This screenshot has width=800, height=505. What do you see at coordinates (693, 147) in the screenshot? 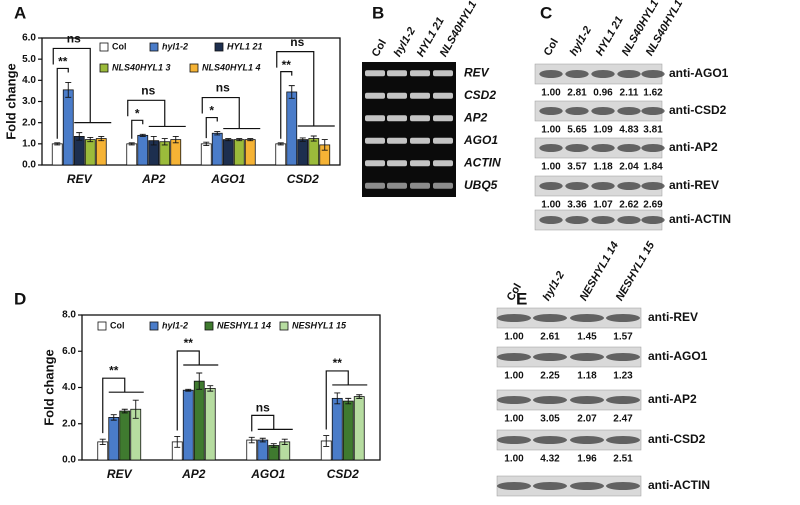
I see `blot-label: anti-AP2` at bounding box center [693, 147].